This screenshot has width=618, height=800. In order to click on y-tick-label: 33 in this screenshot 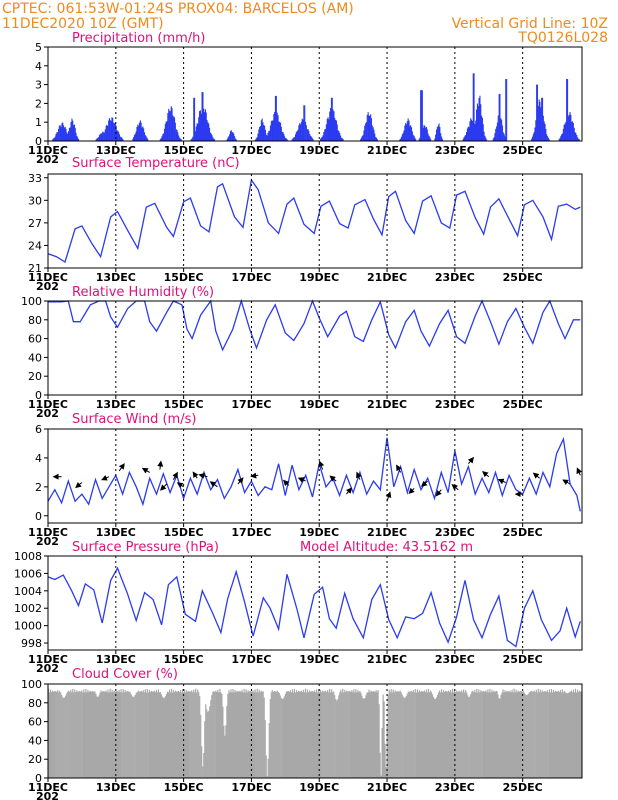, I will do `click(35, 178)`.